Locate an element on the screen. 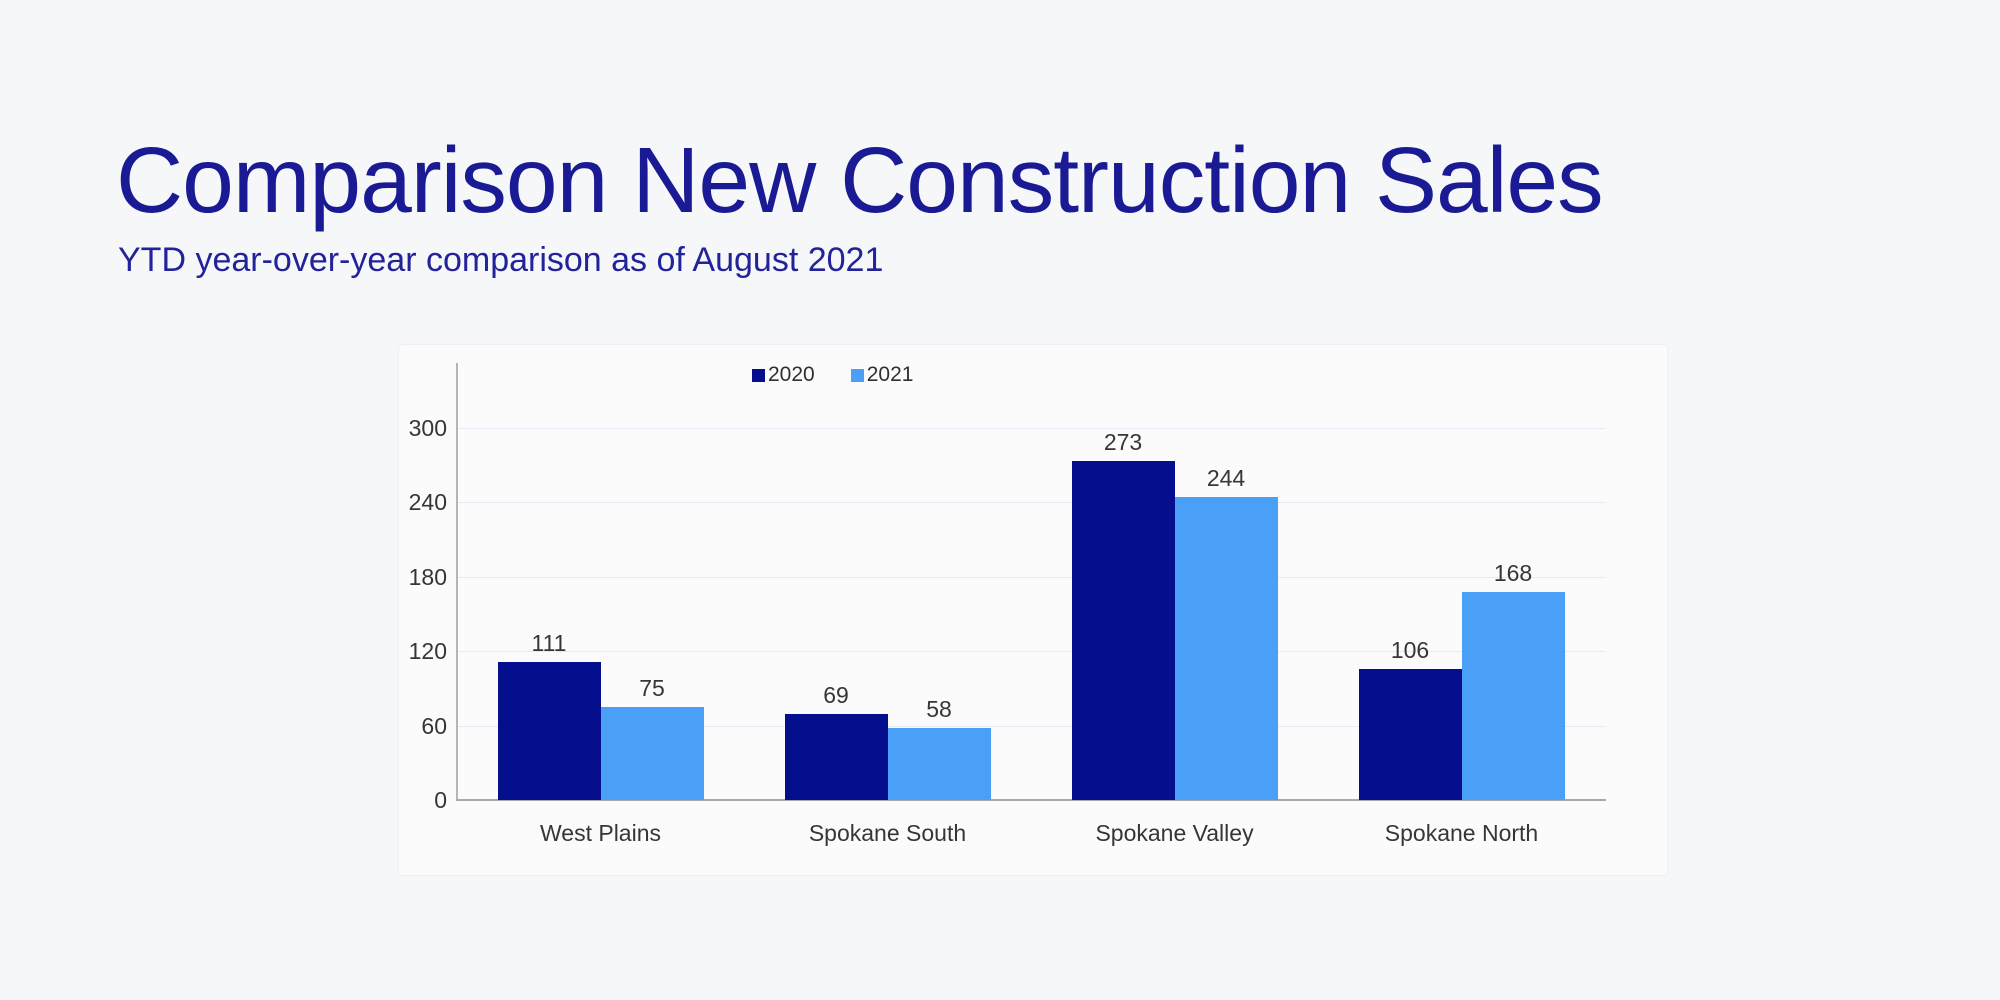 The width and height of the screenshot is (2000, 1000). bar-2021-west-plains is located at coordinates (652, 753).